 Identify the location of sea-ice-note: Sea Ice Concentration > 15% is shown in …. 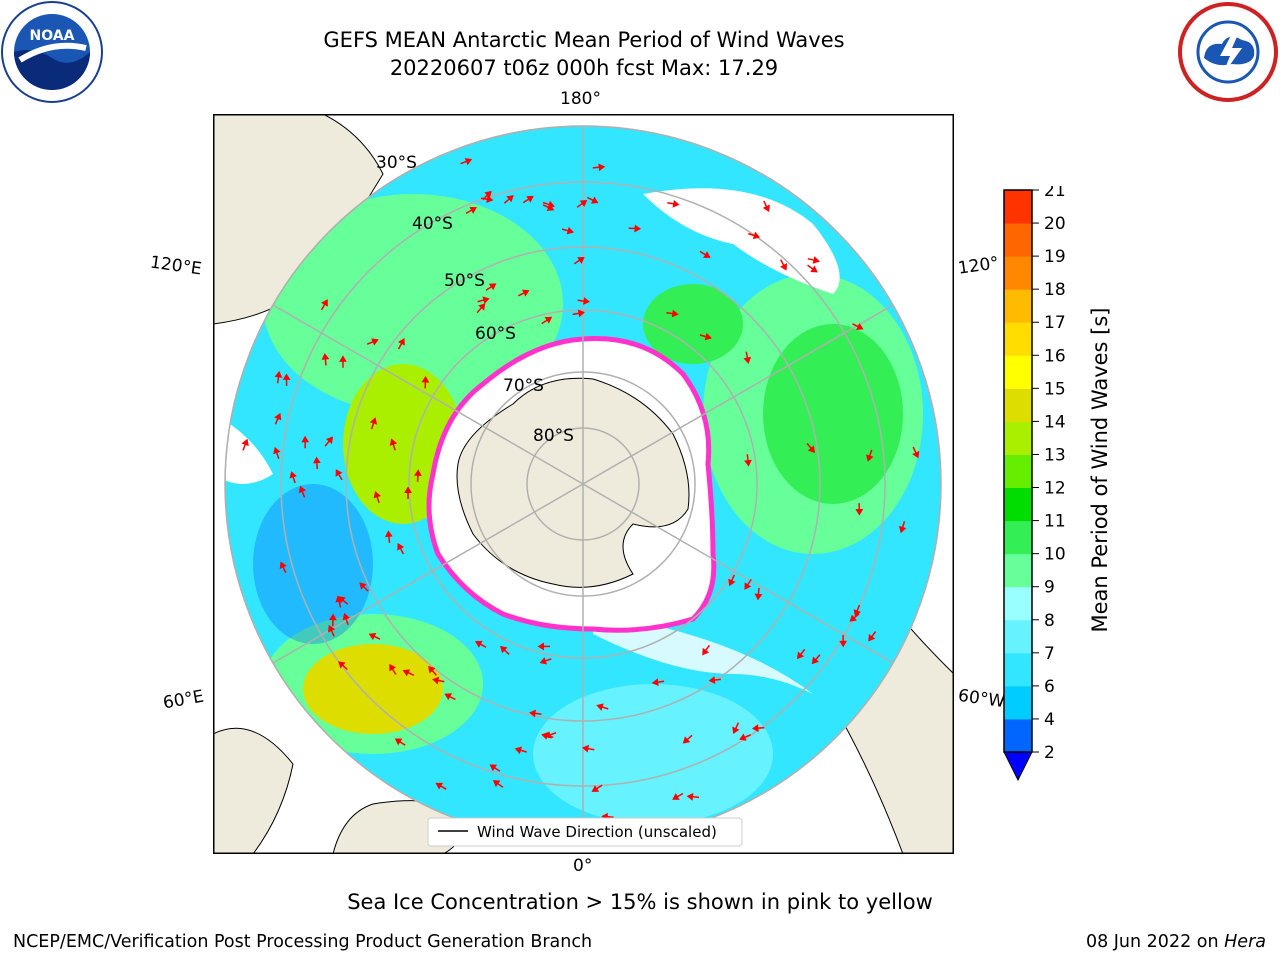
(640, 902).